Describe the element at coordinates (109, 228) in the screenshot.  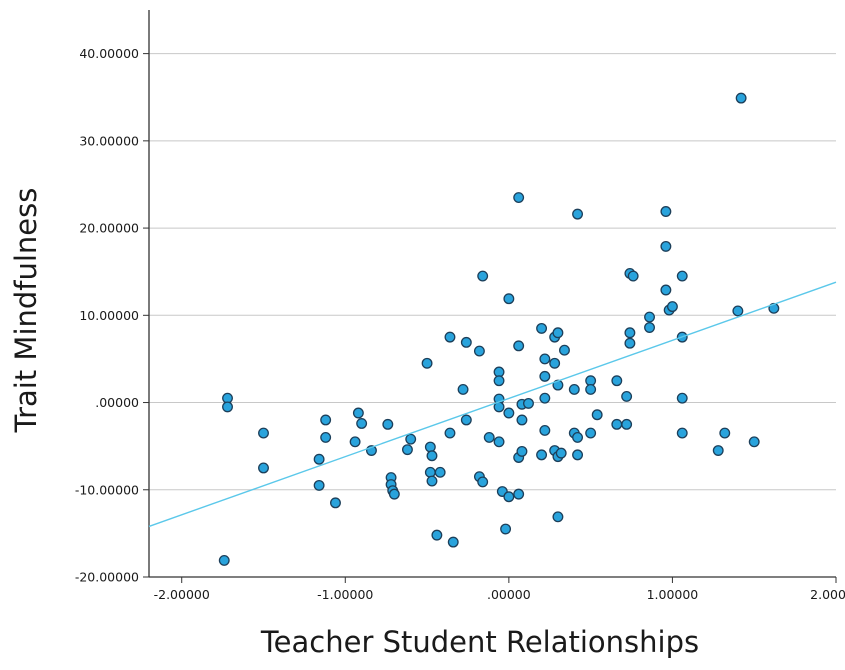
I see `y-tick-label: 20.00000` at that location.